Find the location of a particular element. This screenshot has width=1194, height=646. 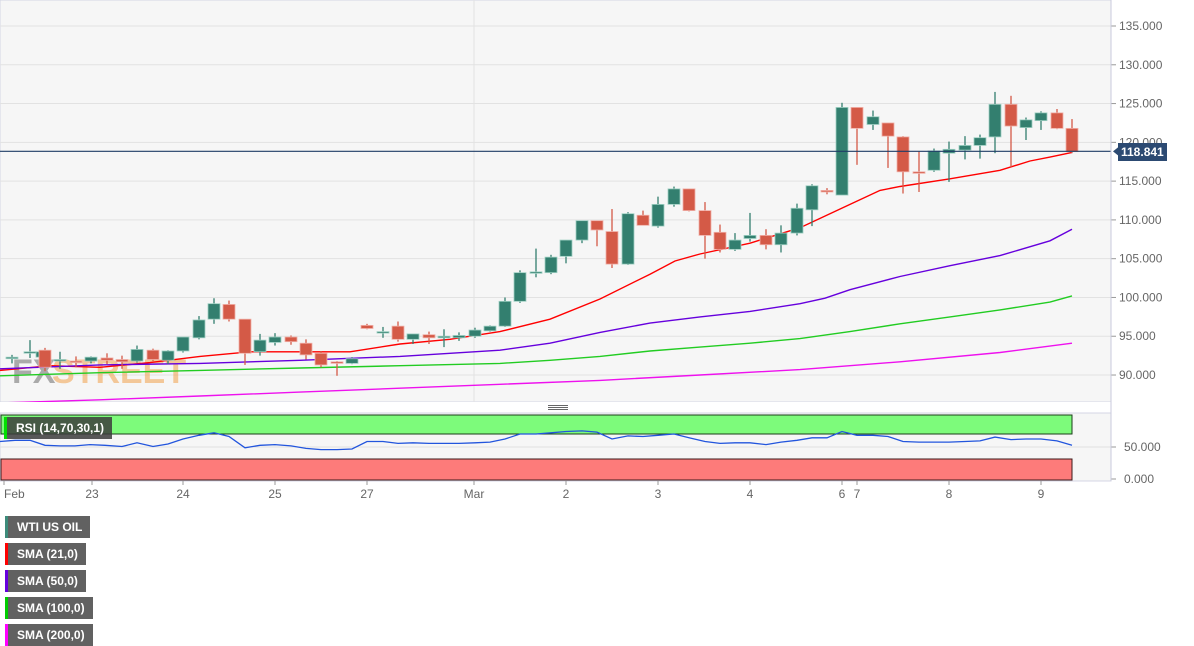

legend-swatch-sma21 is located at coordinates (6, 554).